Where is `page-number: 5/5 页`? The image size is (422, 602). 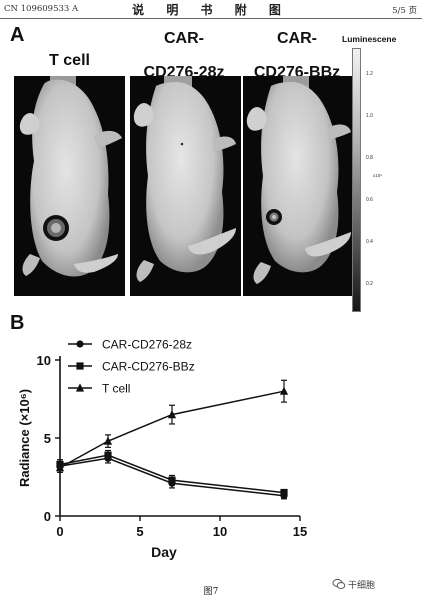 page-number: 5/5 页 is located at coordinates (404, 11).